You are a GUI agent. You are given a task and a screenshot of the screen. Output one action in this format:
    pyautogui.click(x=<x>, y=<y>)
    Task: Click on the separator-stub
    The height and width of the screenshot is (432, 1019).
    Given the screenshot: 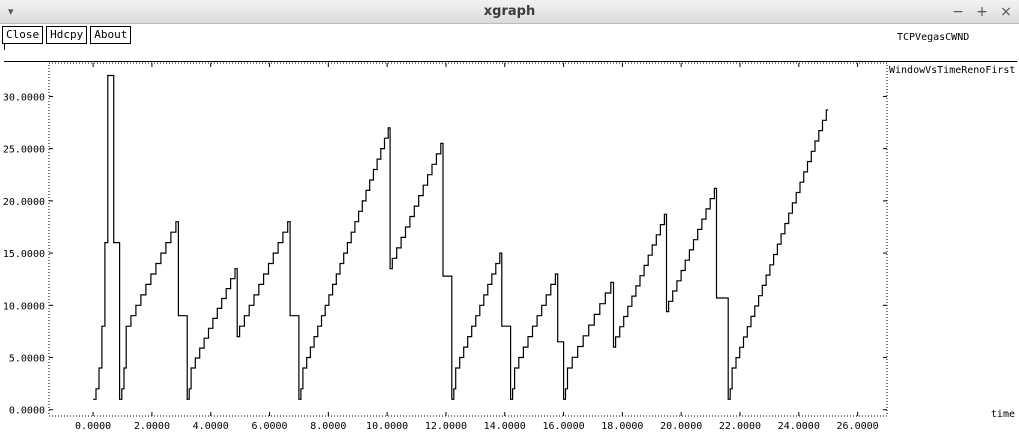 What is the action you would take?
    pyautogui.click(x=4, y=47)
    